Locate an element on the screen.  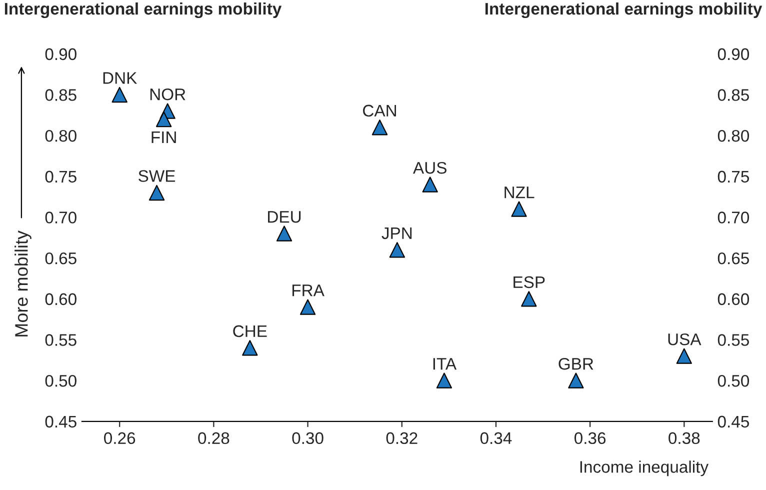
x-tick-label: 0.30 is located at coordinates (308, 438).